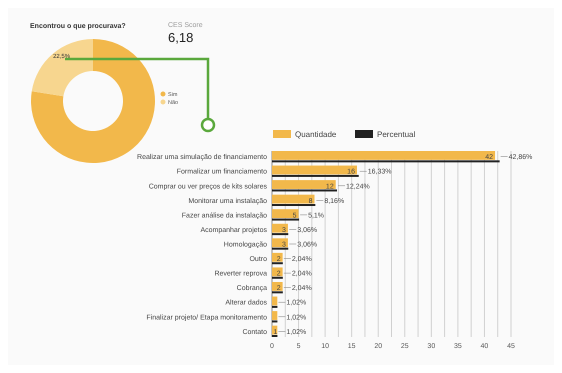 This screenshot has width=562, height=373. Describe the element at coordinates (181, 37) in the screenshot. I see `text: 6,18` at that location.